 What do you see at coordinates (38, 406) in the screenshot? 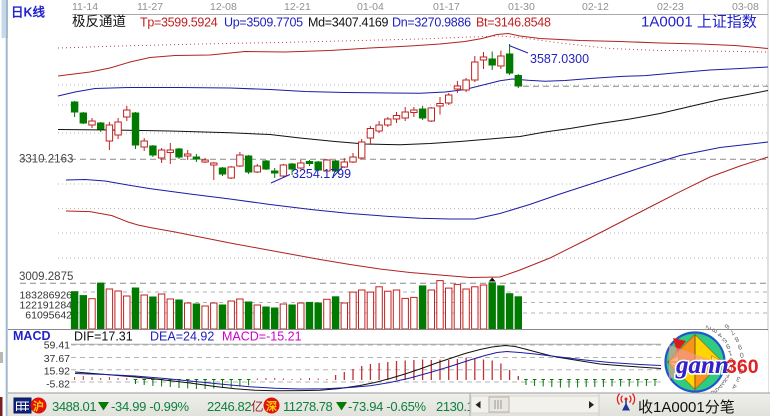
I see `svg-text: 沪` at bounding box center [38, 406].